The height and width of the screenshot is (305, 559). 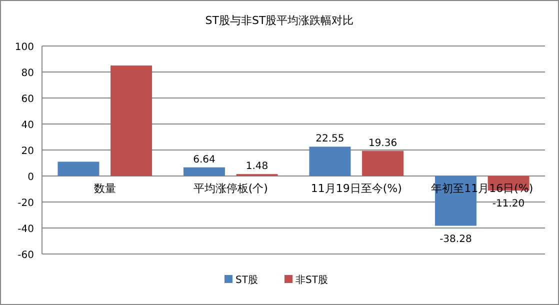 I want to click on y-tick-label: 80, so click(x=27, y=73).